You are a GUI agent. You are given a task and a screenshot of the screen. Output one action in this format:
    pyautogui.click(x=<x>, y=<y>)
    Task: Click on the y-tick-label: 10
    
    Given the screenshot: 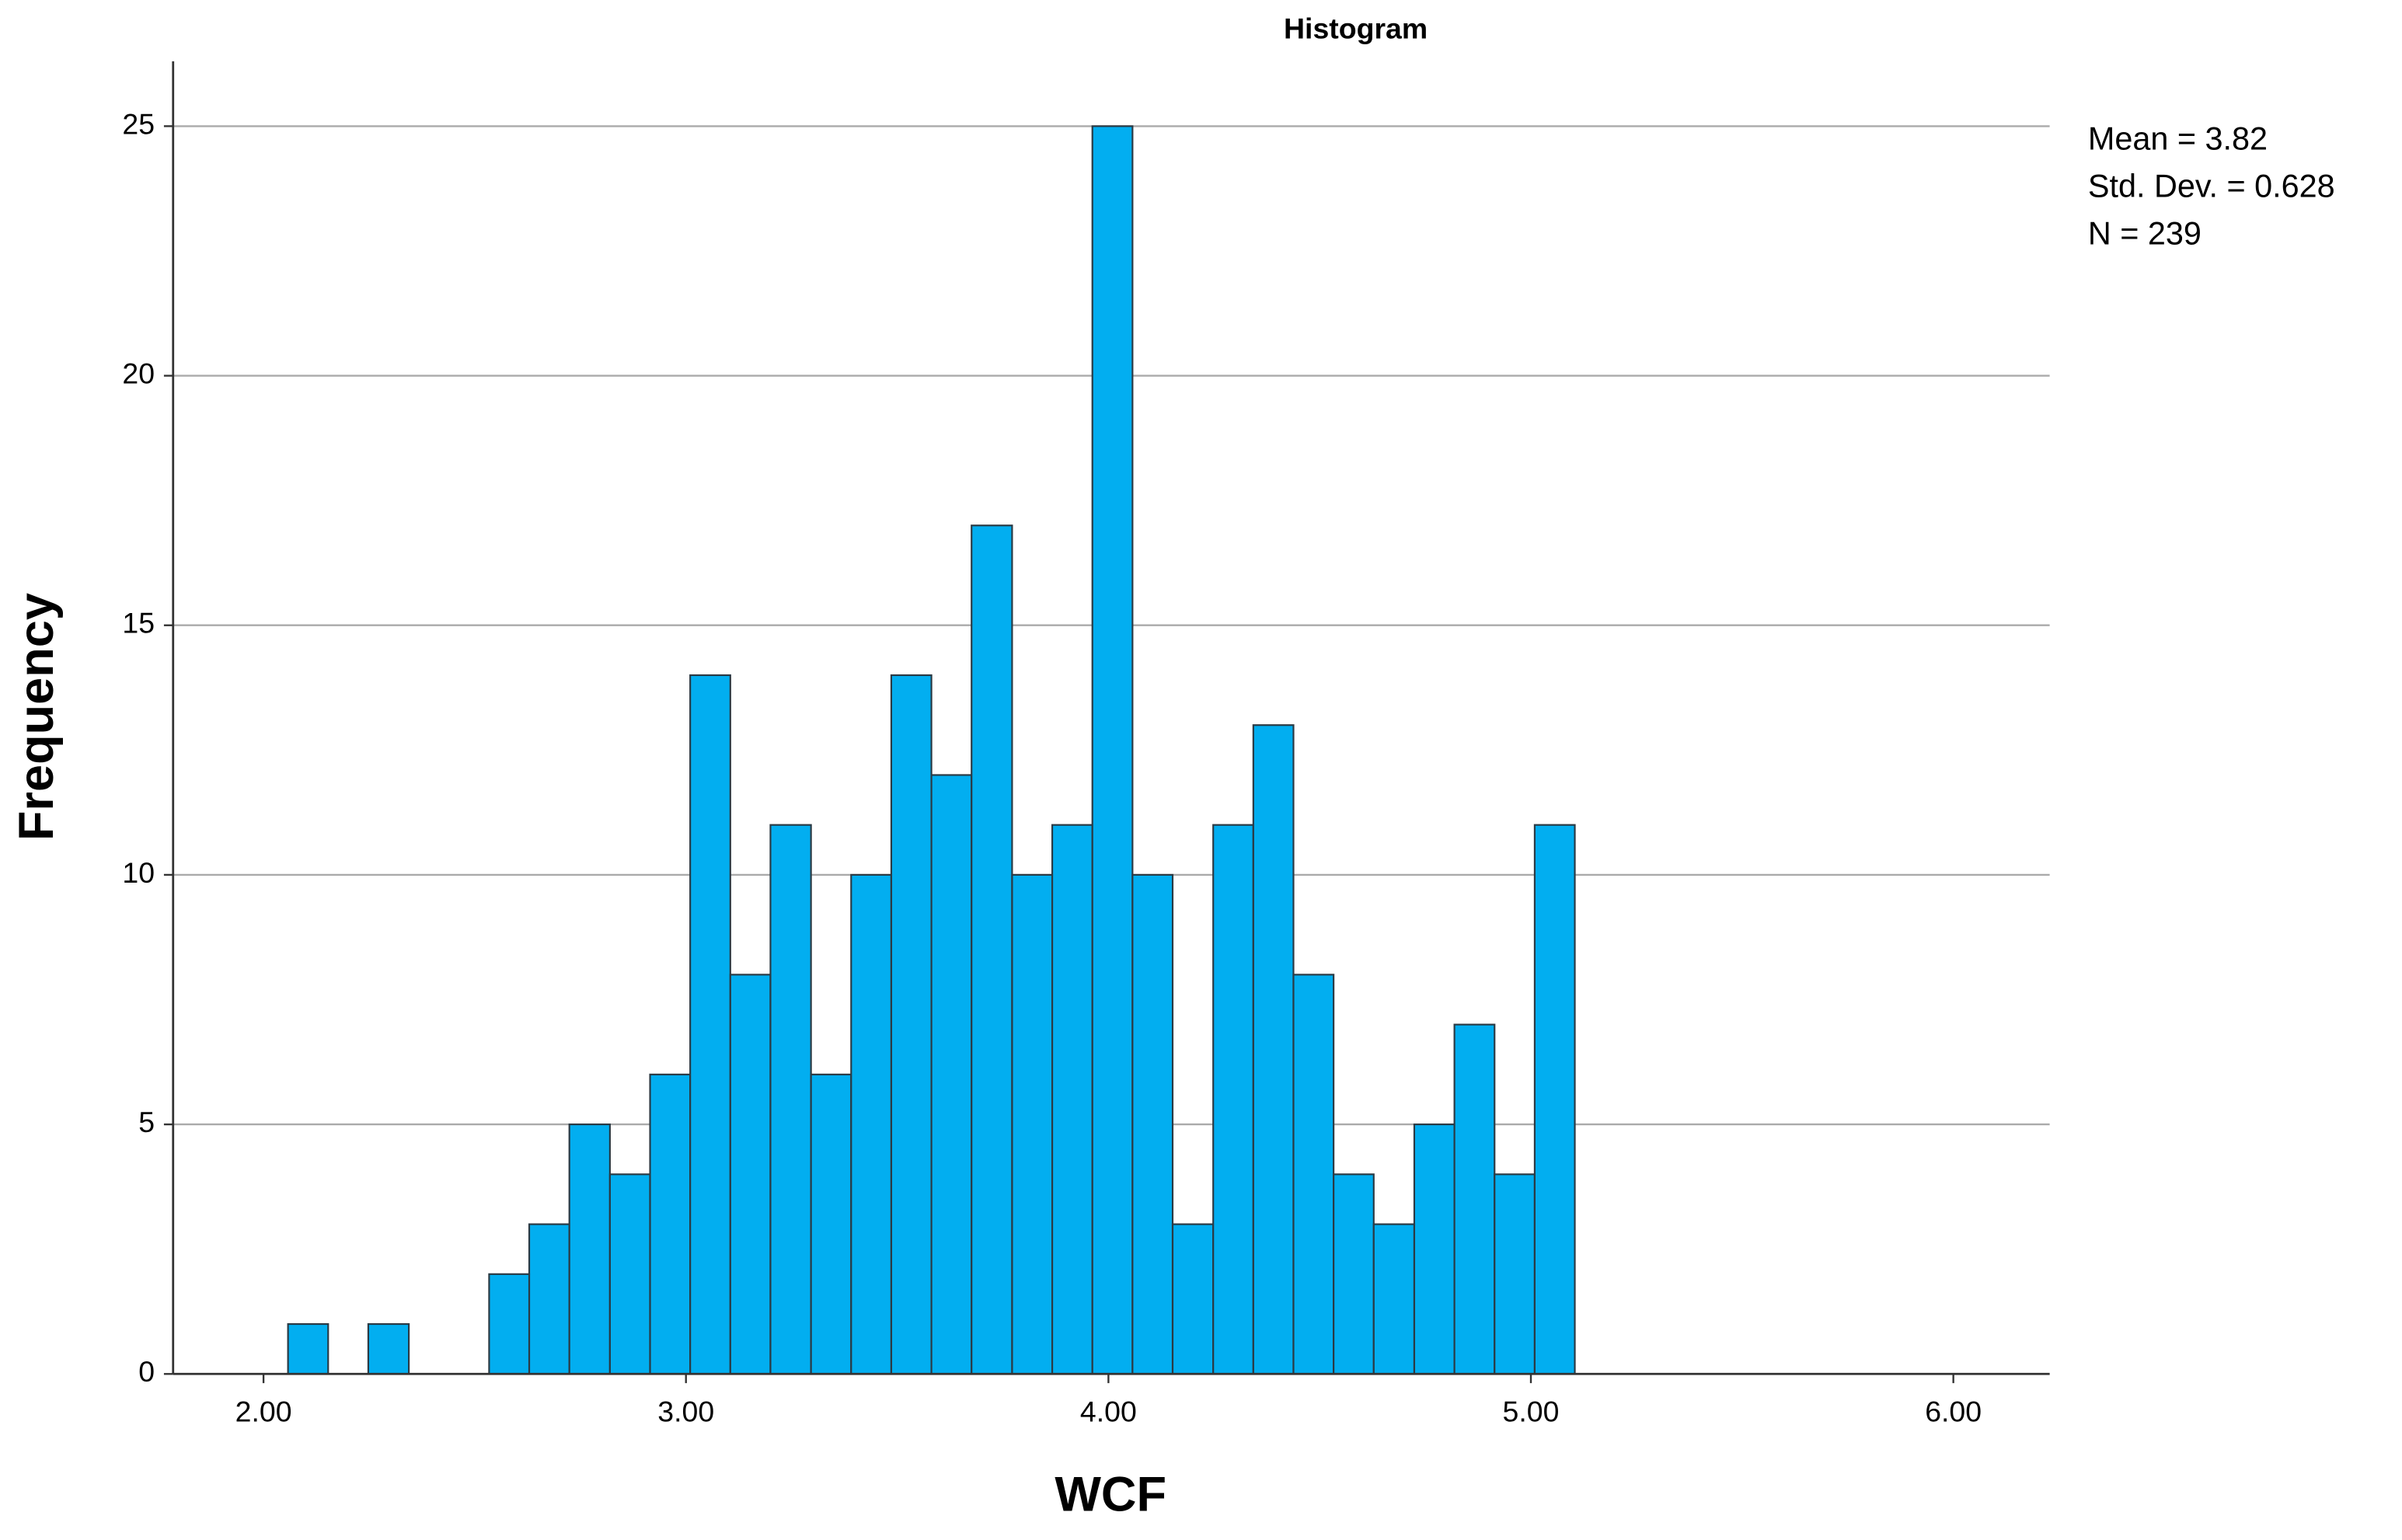 What is the action you would take?
    pyautogui.click(x=138, y=872)
    